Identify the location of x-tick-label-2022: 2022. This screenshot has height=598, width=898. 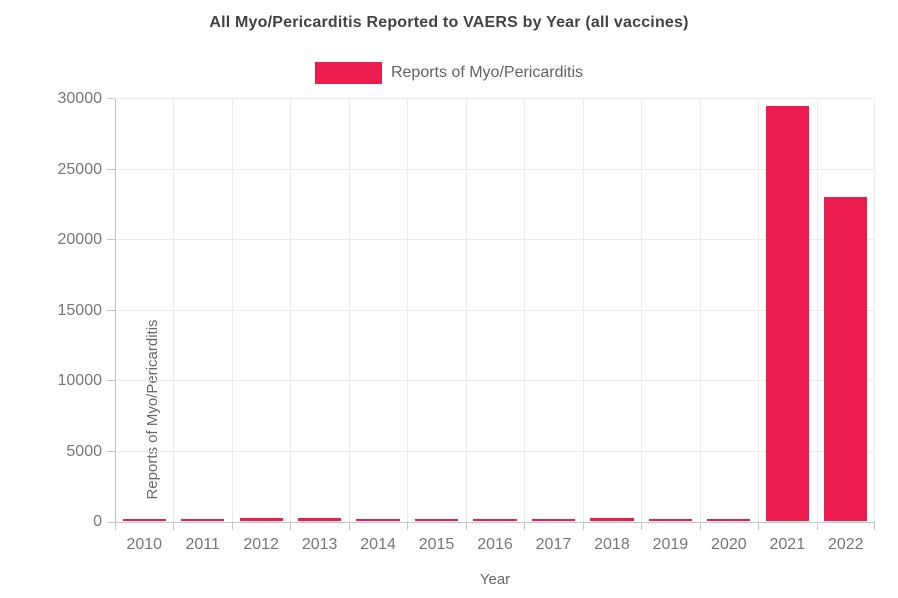
(845, 544).